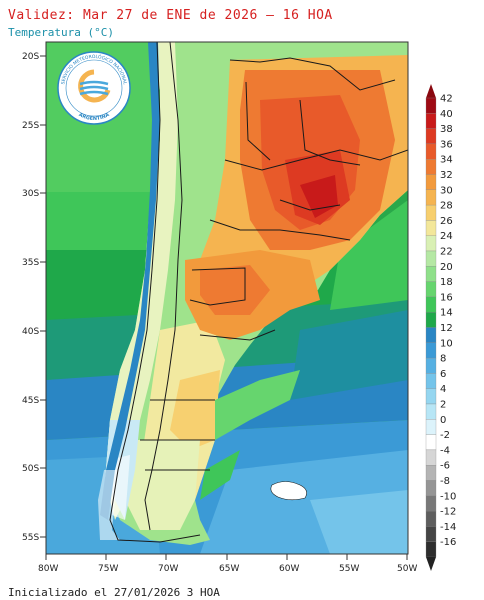 Image resolution: width=484 pixels, height=600 pixels. I want to click on colorbar-label: 28, so click(446, 206).